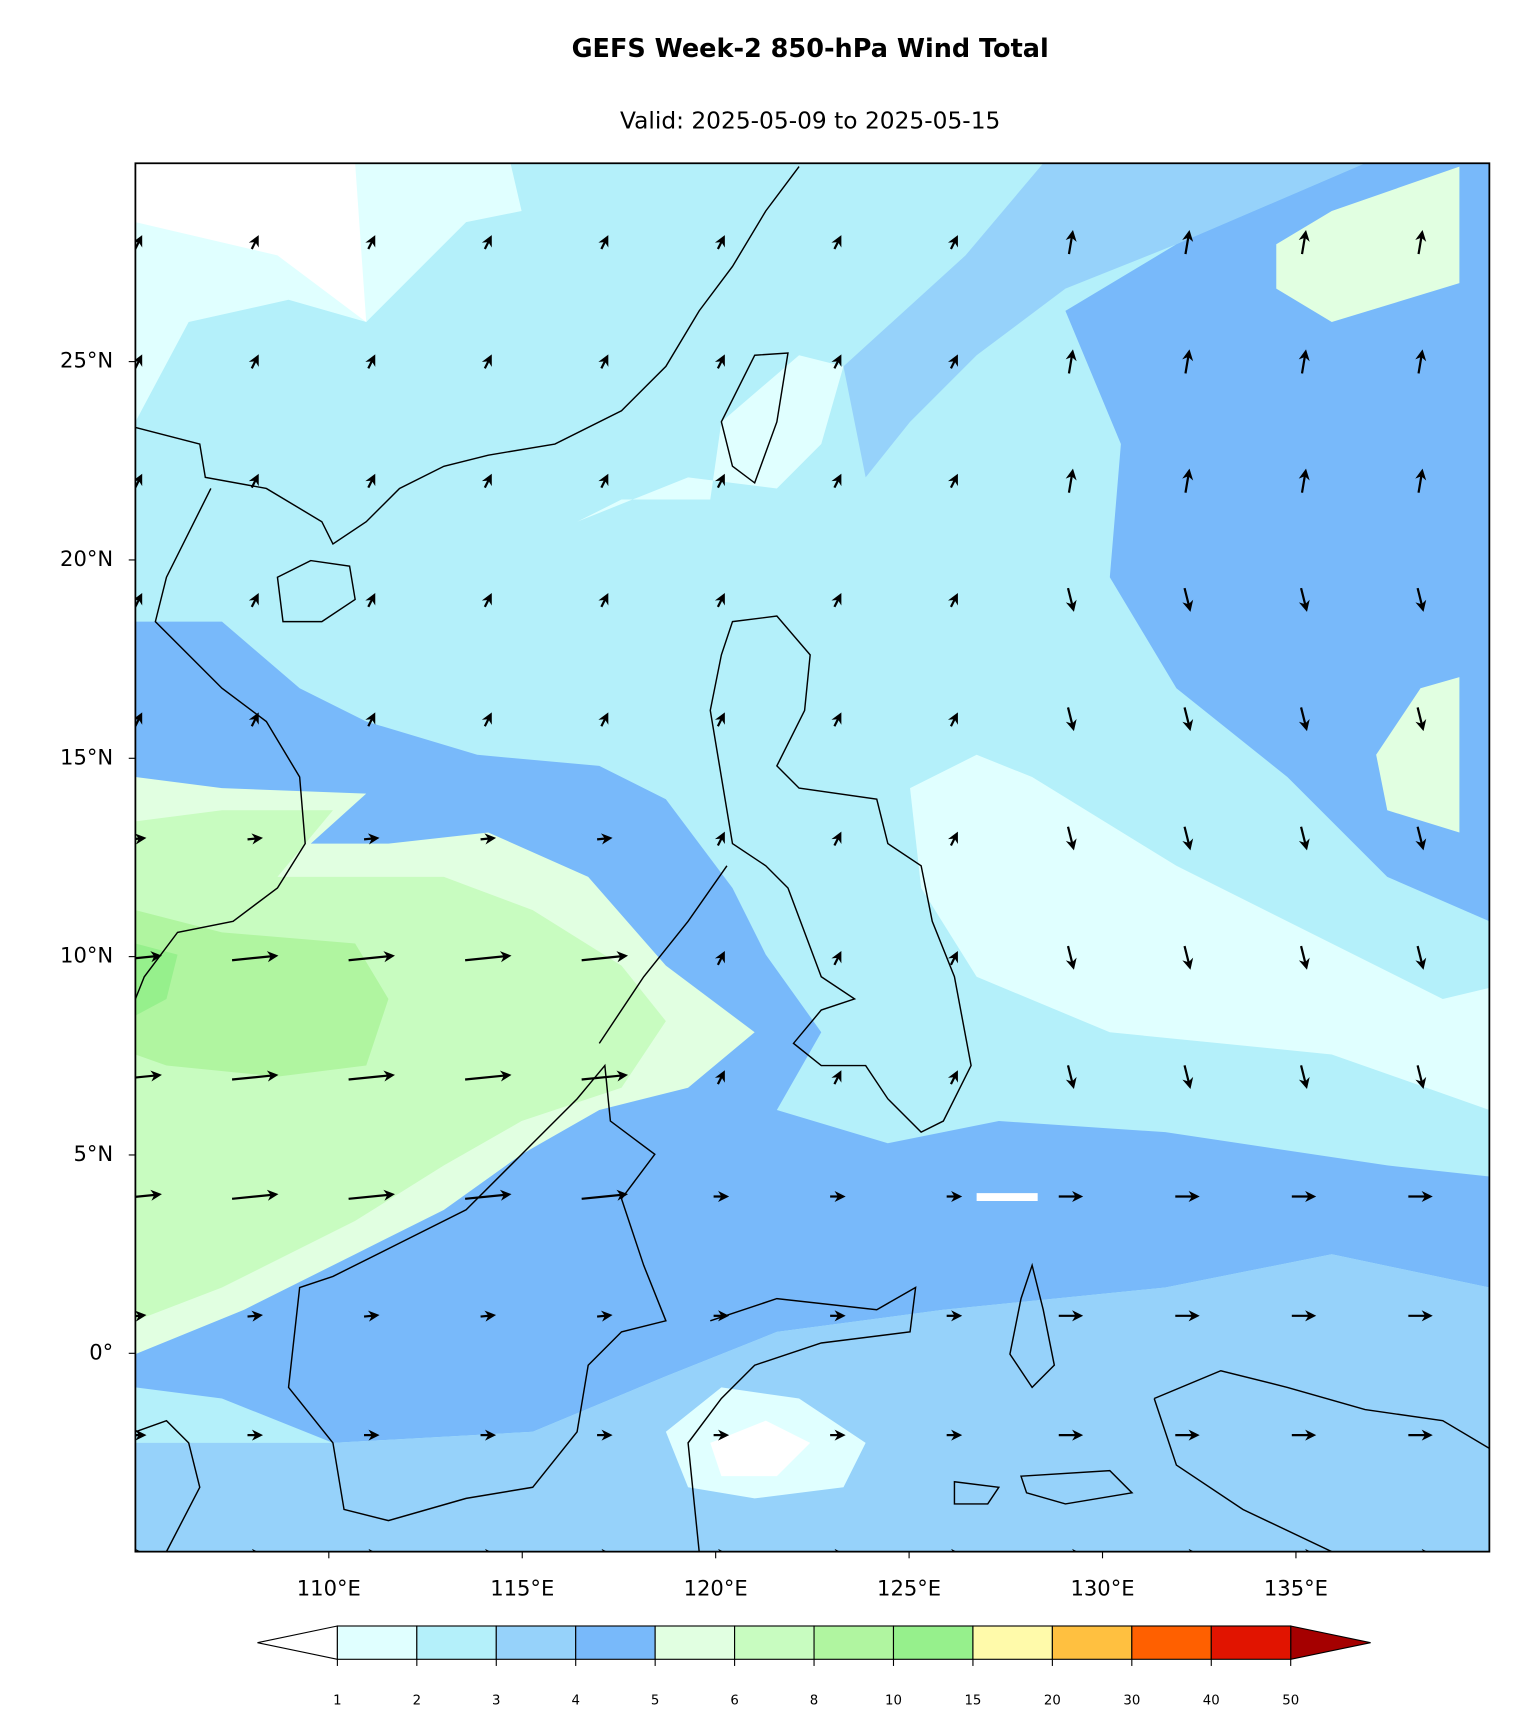 This screenshot has width=1516, height=1736. What do you see at coordinates (496, 1700) in the screenshot?
I see `colorbar-tick-label: 3` at bounding box center [496, 1700].